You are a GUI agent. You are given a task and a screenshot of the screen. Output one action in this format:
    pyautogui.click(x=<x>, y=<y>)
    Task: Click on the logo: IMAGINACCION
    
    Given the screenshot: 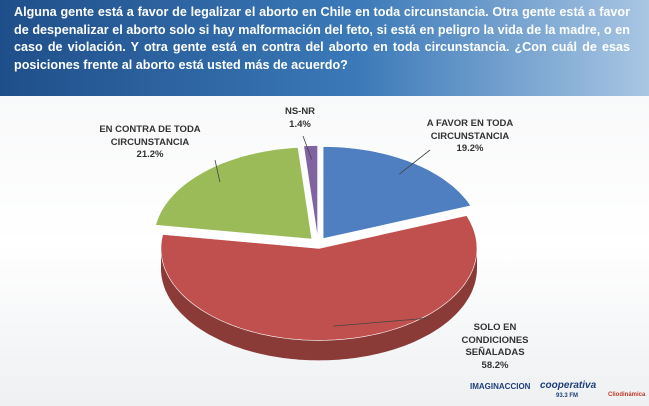 What is the action you would take?
    pyautogui.click(x=500, y=386)
    